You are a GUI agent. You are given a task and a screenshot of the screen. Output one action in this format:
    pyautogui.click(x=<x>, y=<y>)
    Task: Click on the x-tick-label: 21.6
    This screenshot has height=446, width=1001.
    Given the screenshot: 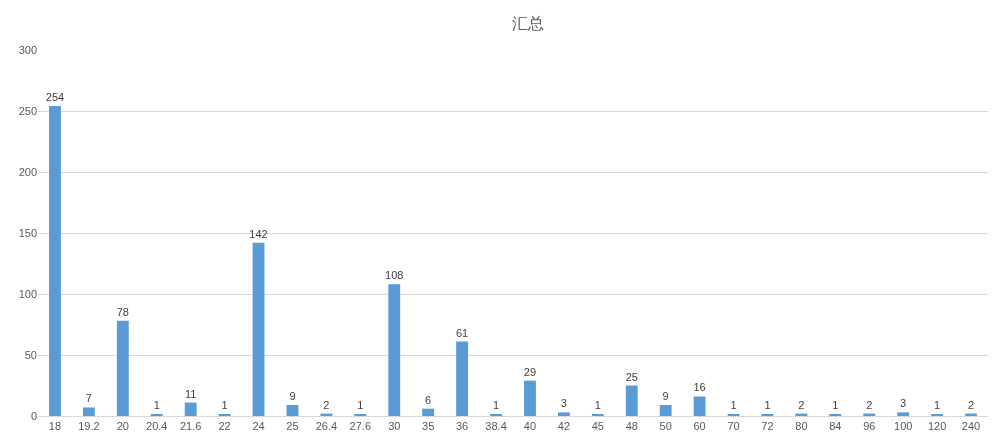 What is the action you would take?
    pyautogui.click(x=190, y=426)
    